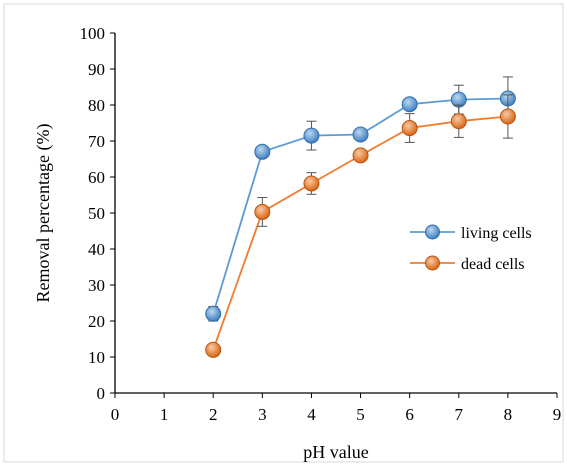  I want to click on x-tick-label: 4, so click(311, 414).